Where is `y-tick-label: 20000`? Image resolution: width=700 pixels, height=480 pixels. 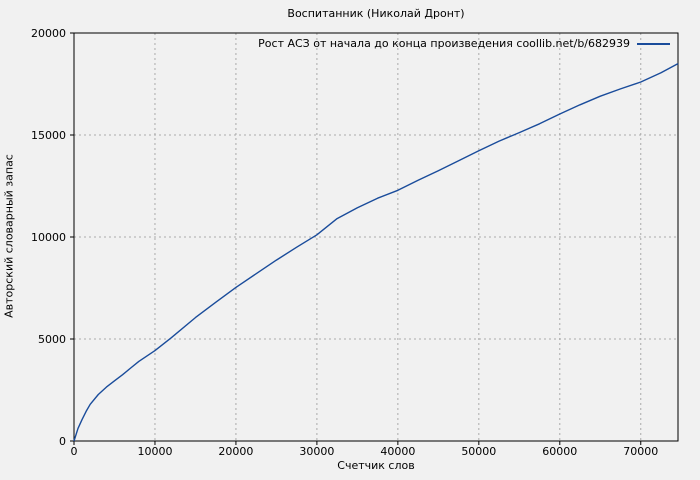
y-tick-label: 20000 is located at coordinates (48, 33).